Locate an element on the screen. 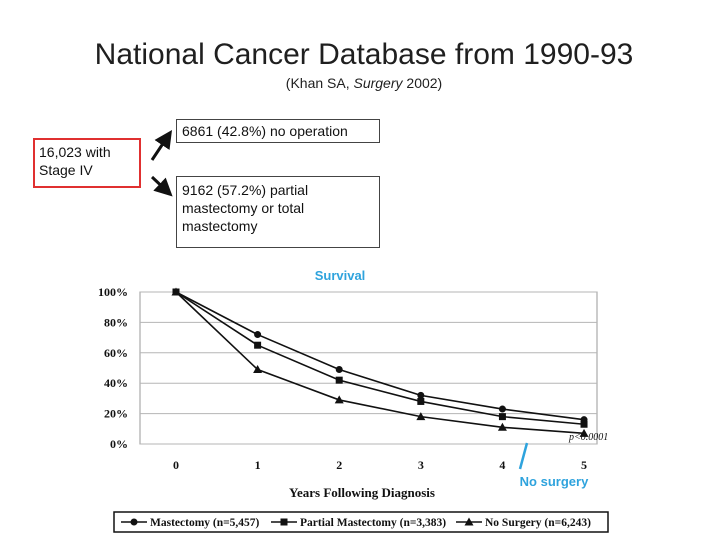 The width and height of the screenshot is (728, 546). series-square is located at coordinates (380, 358).